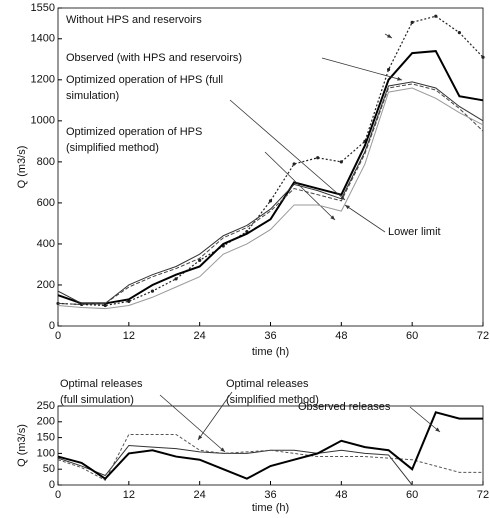 The width and height of the screenshot is (490, 518). I want to click on y-tick-label: 1000, so click(43, 121).